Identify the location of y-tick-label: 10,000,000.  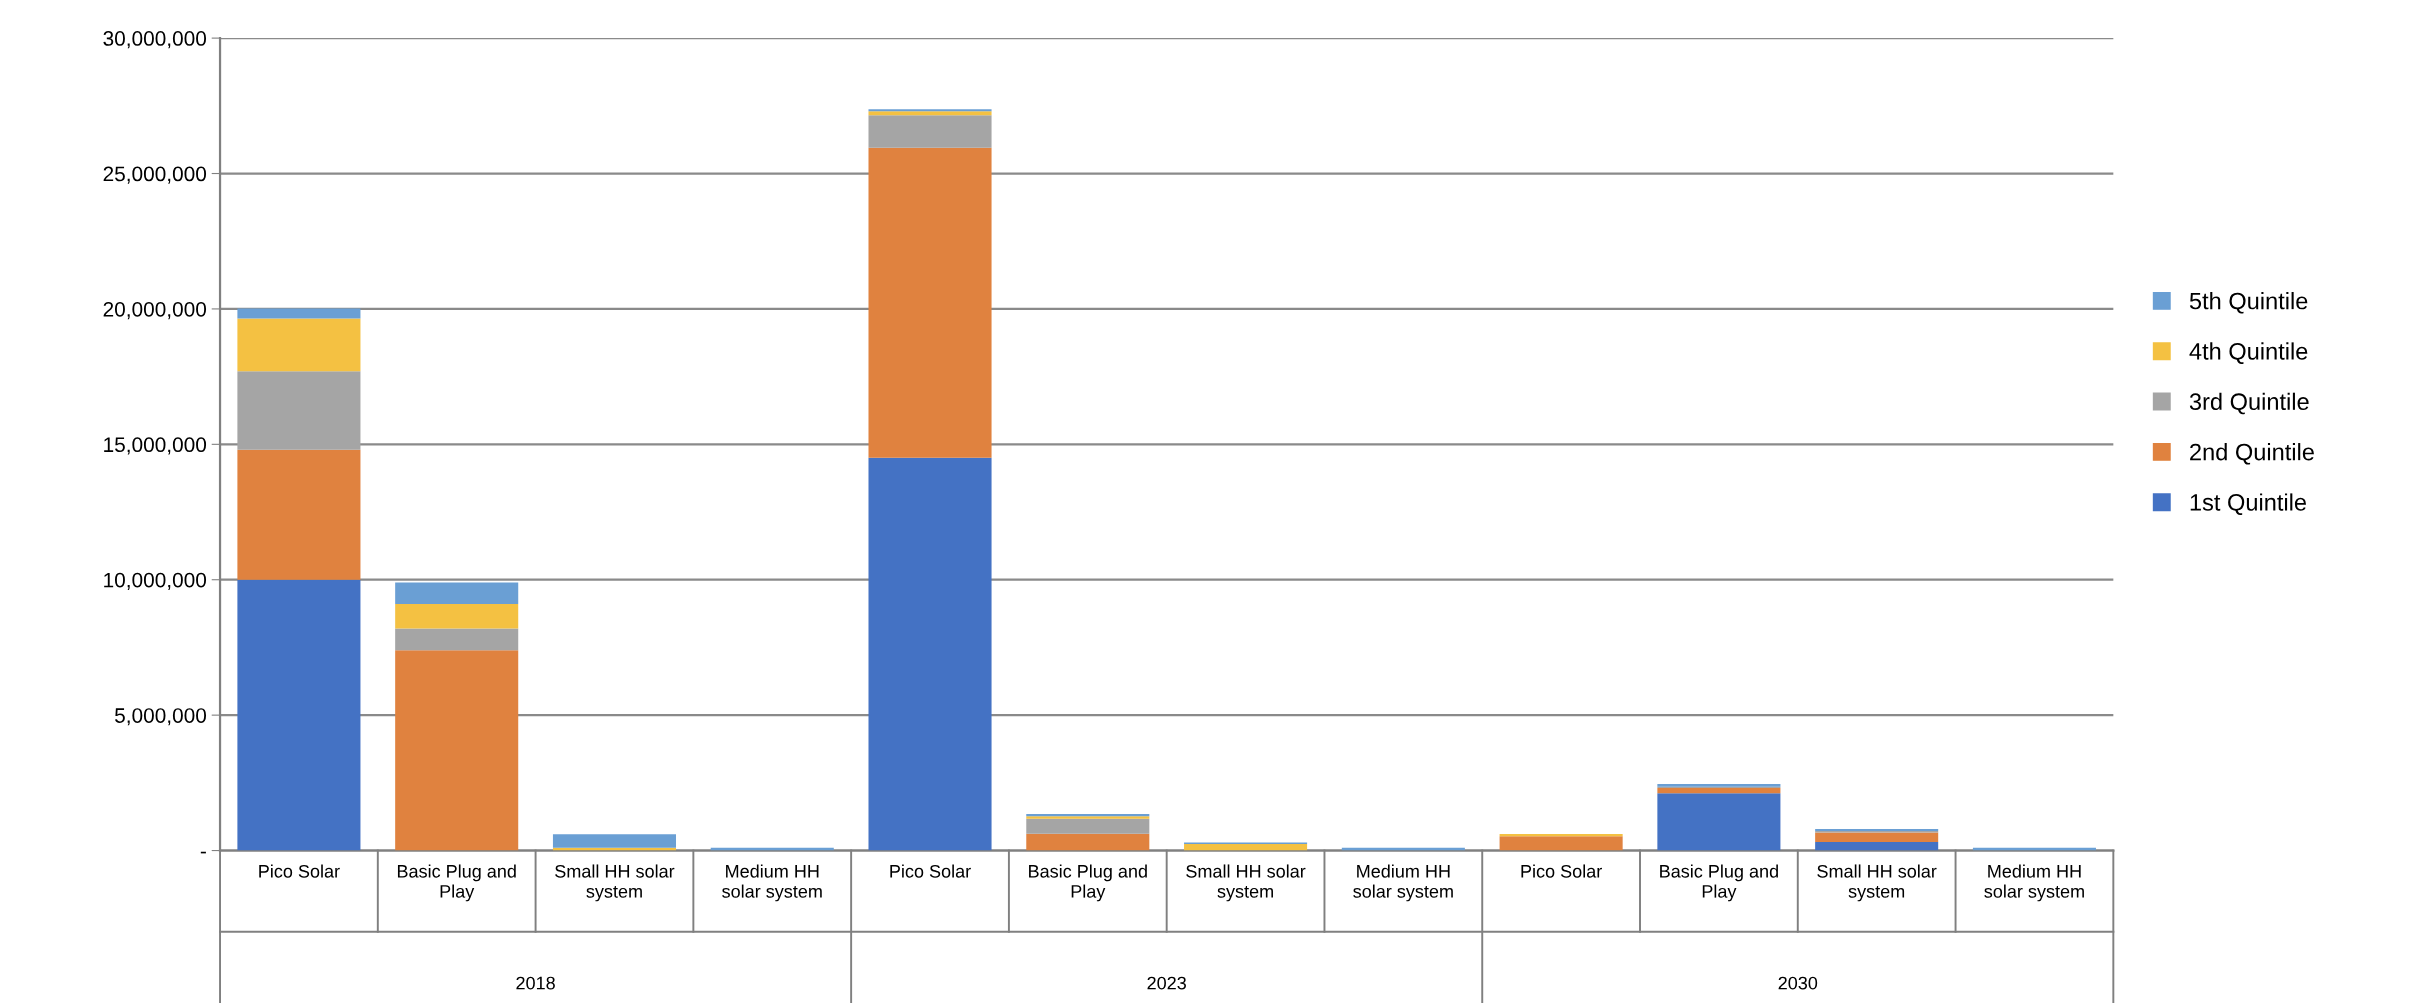
(155, 581).